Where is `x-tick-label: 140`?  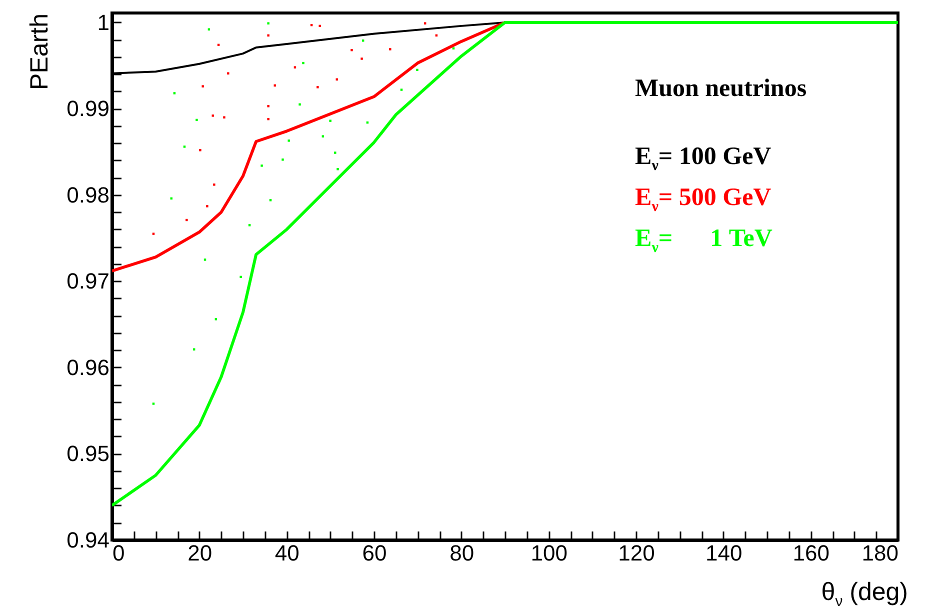 x-tick-label: 140 is located at coordinates (723, 553).